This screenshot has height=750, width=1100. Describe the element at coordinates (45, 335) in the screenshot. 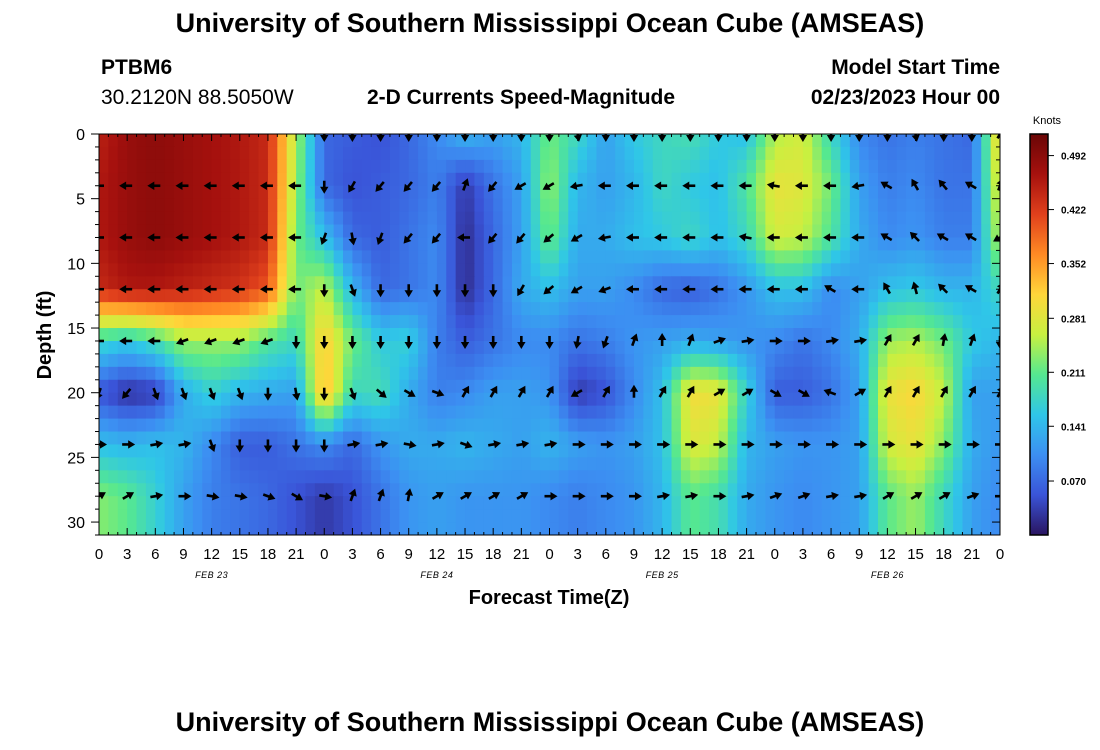

I see `y-axis-label: Depth (ft)` at that location.